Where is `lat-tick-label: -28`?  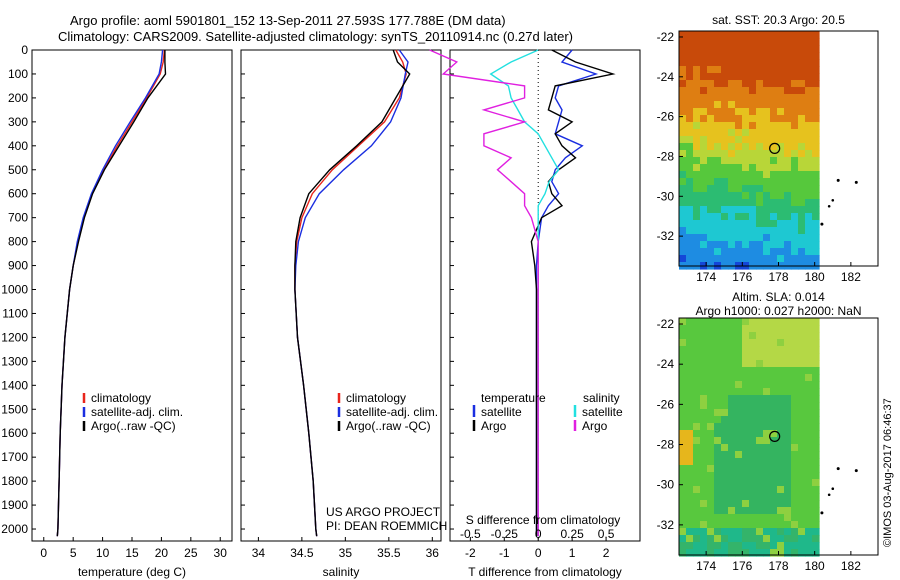 lat-tick-label: -28 is located at coordinates (666, 445).